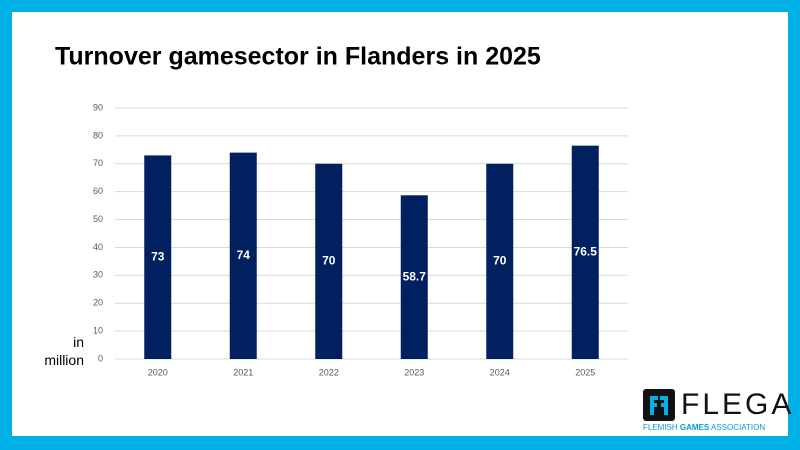 The height and width of the screenshot is (450, 800). What do you see at coordinates (414, 372) in the screenshot?
I see `x-tick-label: 2023` at bounding box center [414, 372].